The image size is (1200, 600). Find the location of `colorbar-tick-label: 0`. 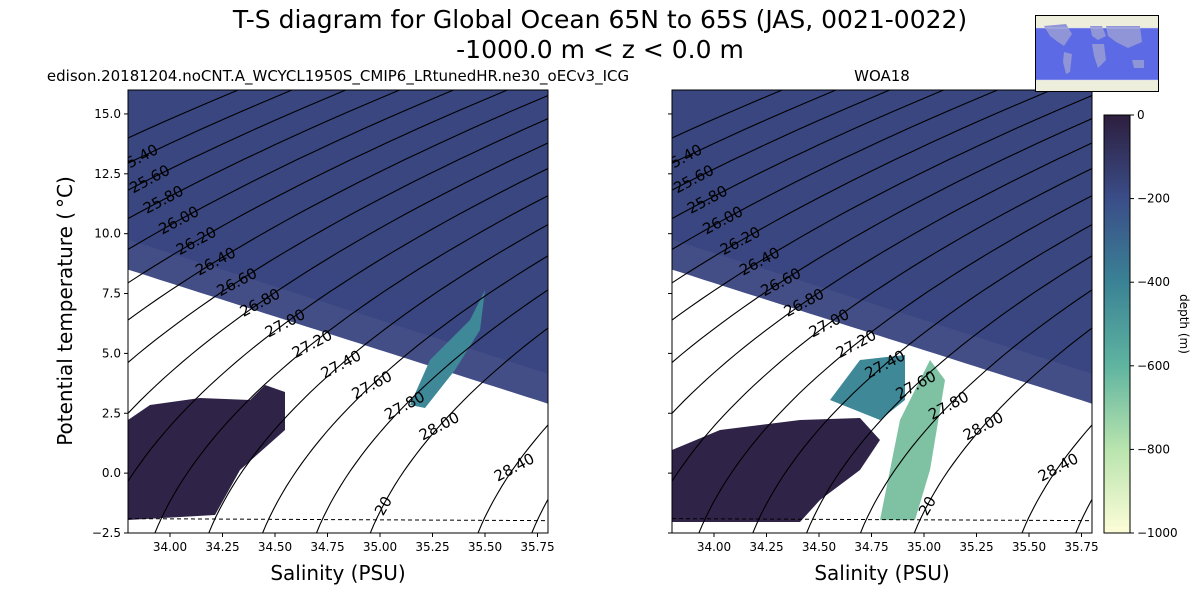

colorbar-tick-label: 0 is located at coordinates (1141, 115).